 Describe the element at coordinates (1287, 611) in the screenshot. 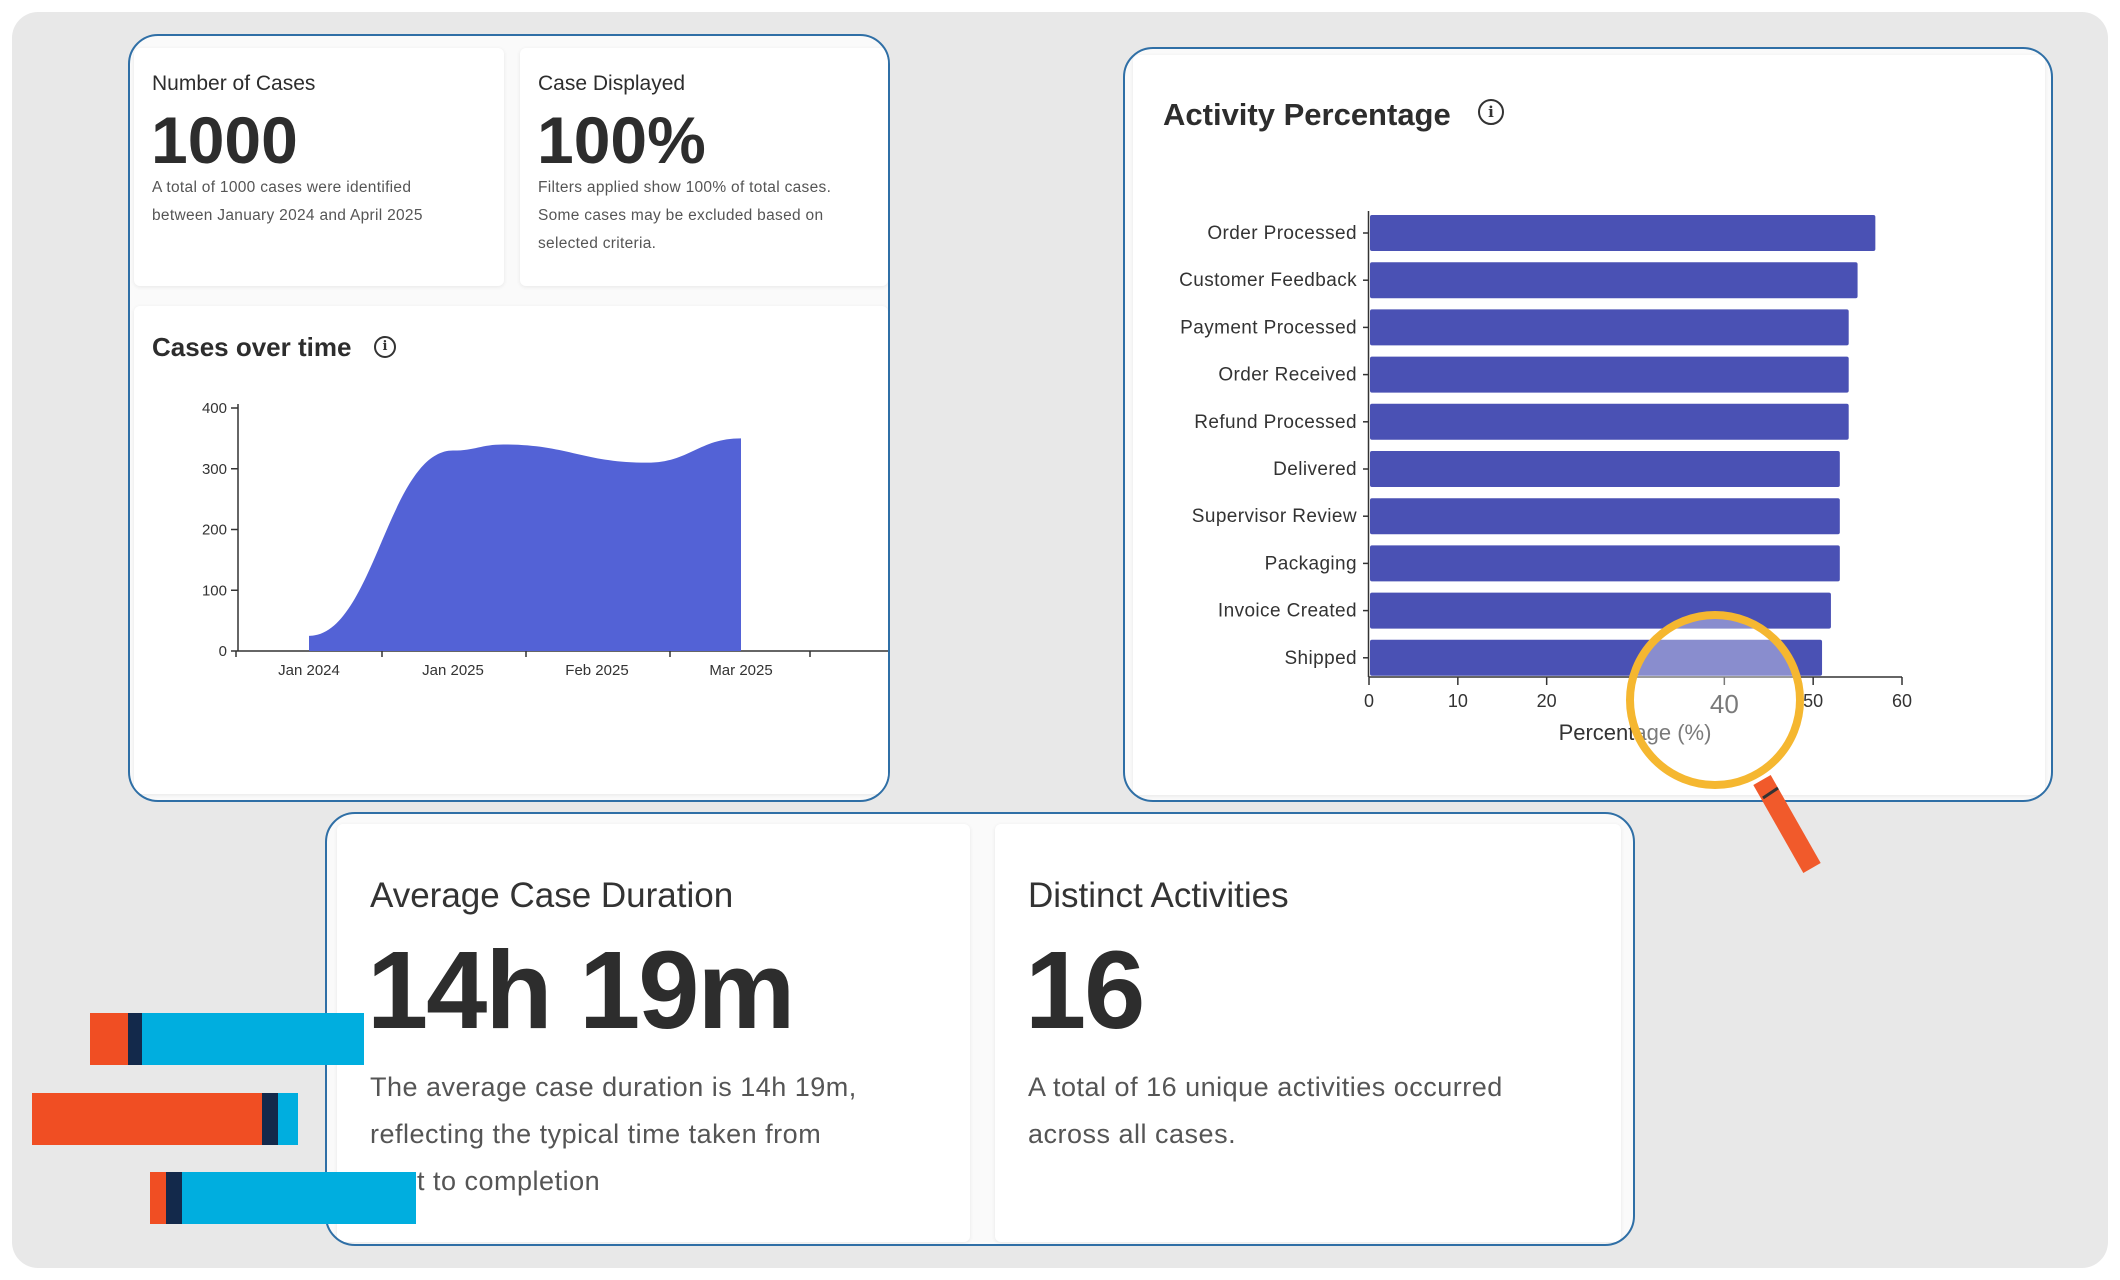

I see `category-label: Invoice Created` at that location.